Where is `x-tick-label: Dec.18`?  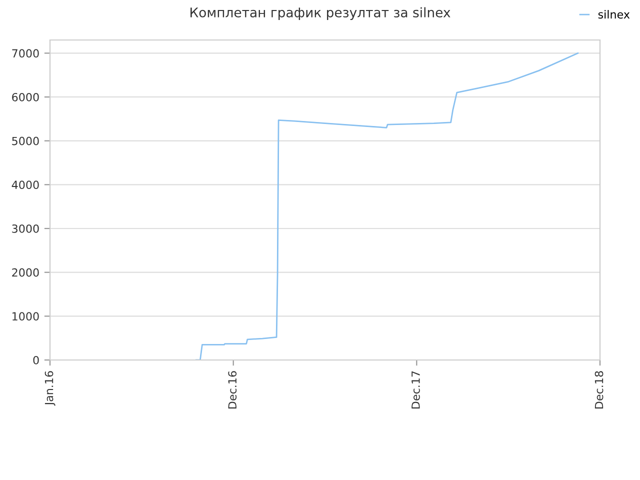
x-tick-label: Dec.18 is located at coordinates (599, 389).